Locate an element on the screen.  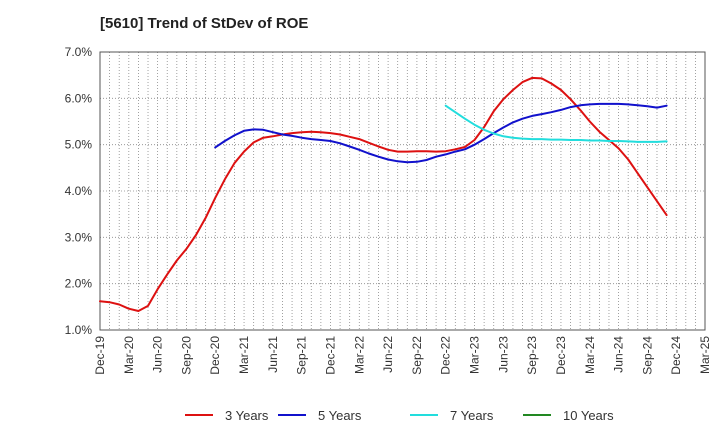
y-tick-label: 5.0% is located at coordinates (79, 145).